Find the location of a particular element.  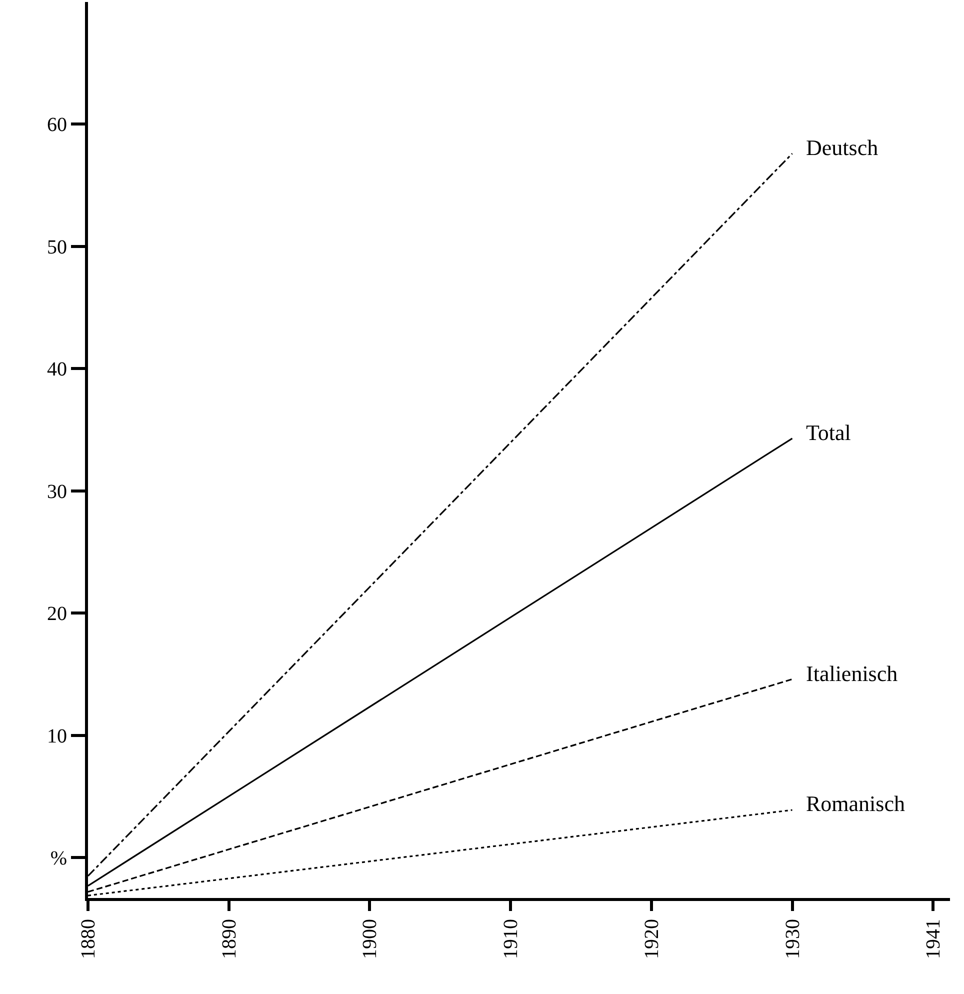

series-label: Italienisch is located at coordinates (852, 673).